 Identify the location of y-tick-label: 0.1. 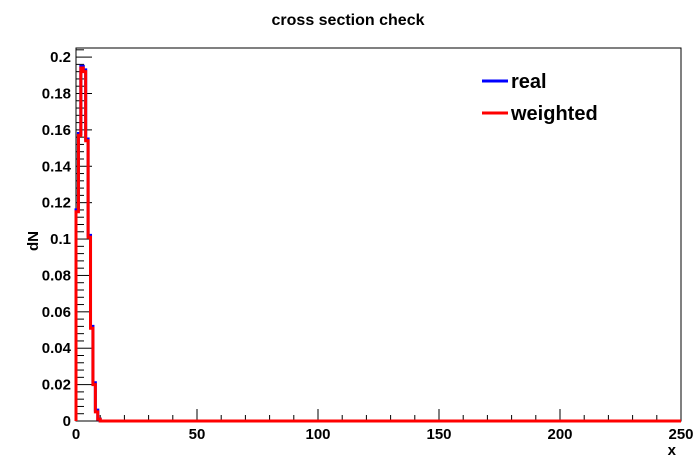
(60, 239).